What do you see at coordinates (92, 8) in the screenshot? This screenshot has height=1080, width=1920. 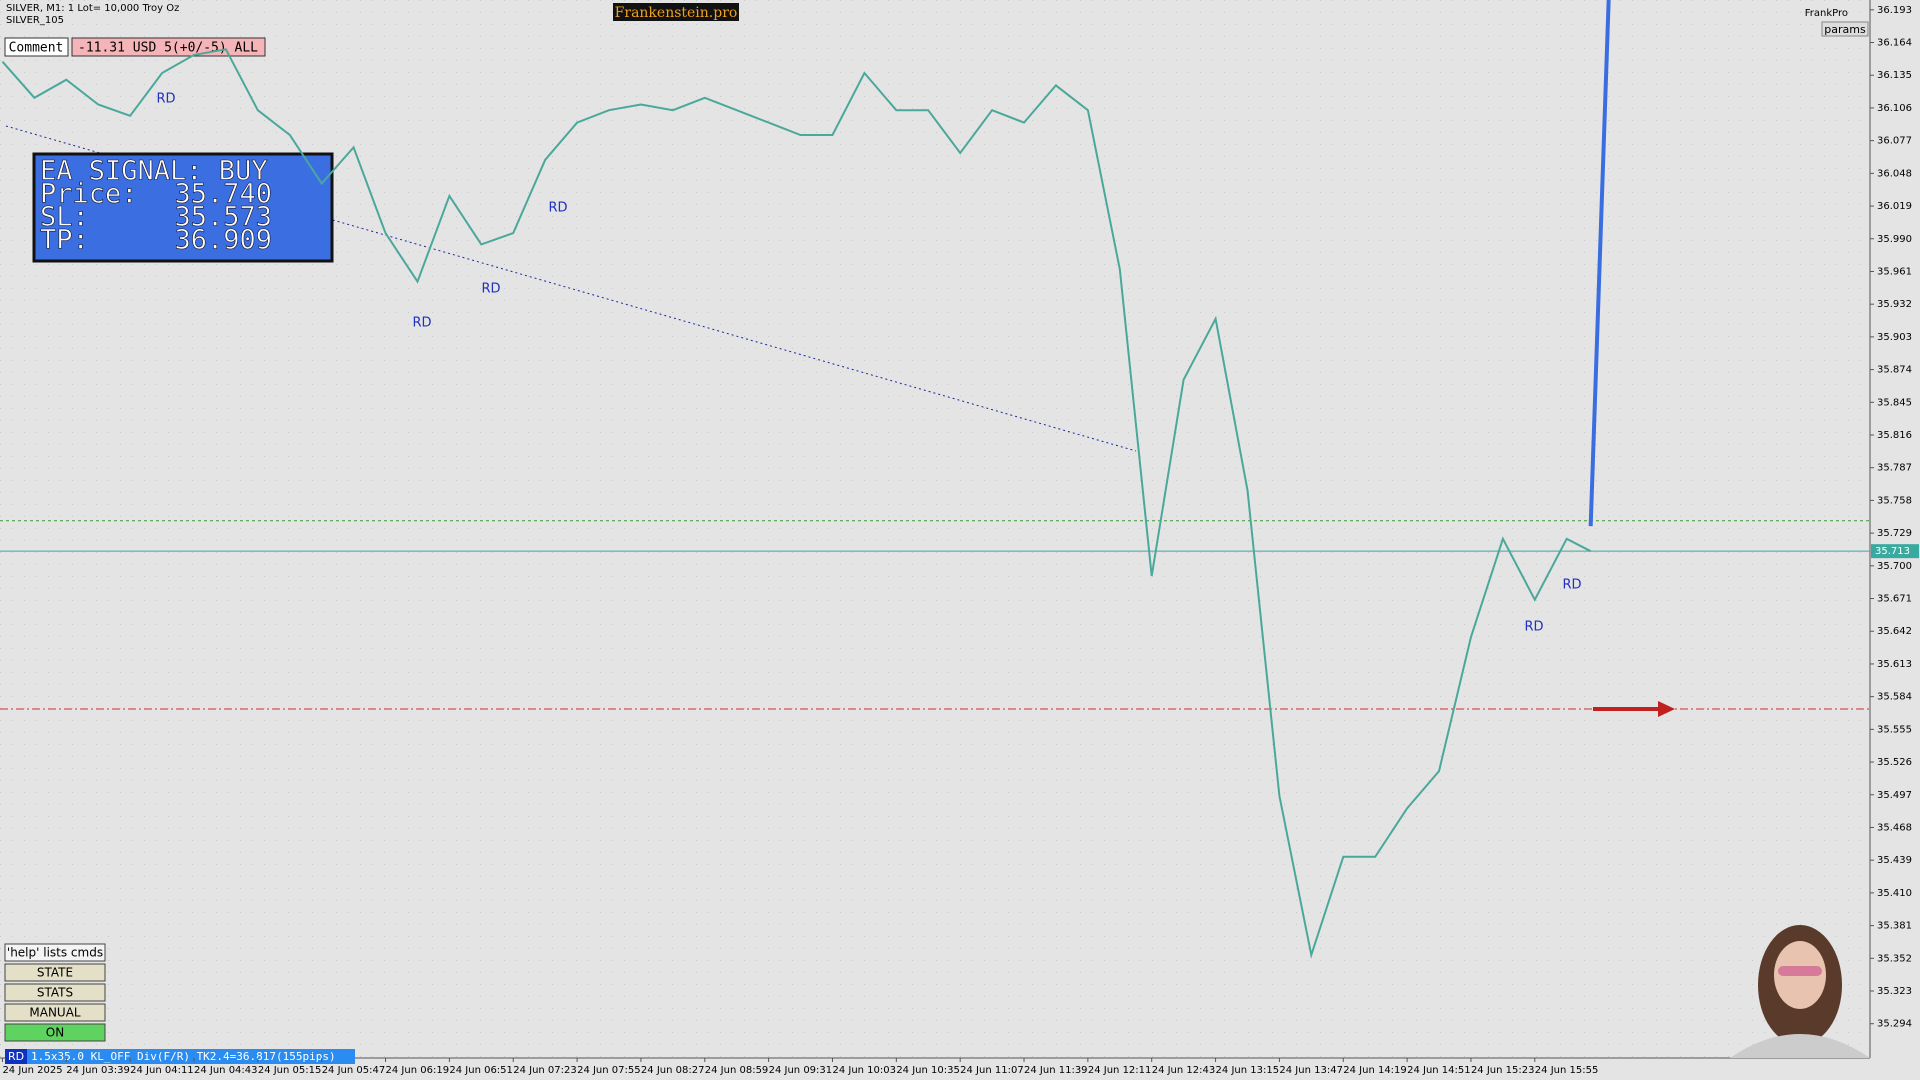 I see `symbol: SILVER, M1: 1 Lot= 10,000 Troy Oz` at bounding box center [92, 8].